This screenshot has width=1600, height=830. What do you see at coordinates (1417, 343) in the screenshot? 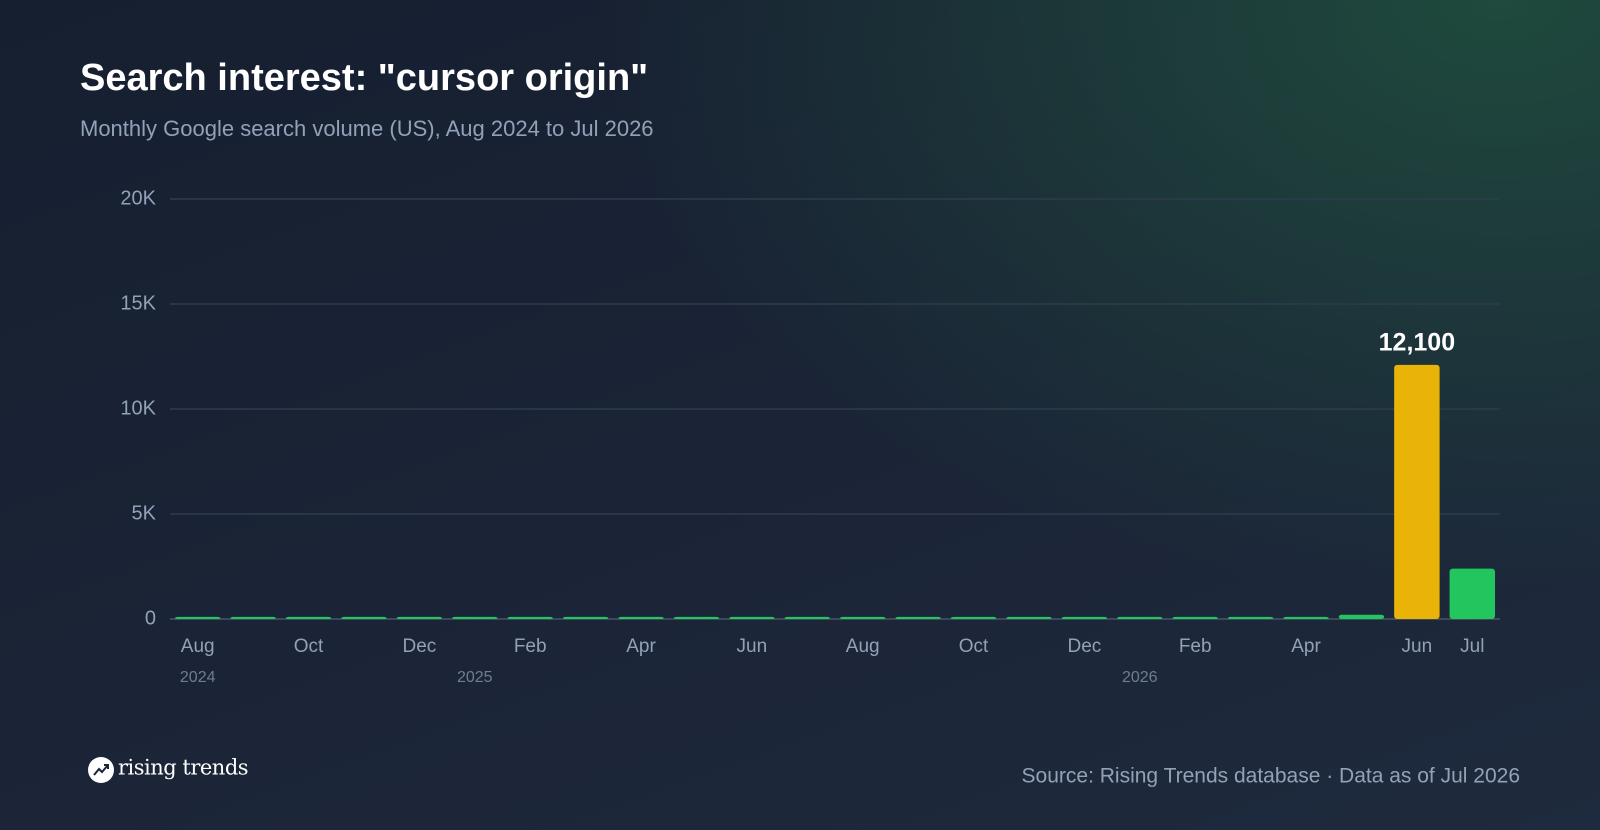
I see `value-label: 12,100` at bounding box center [1417, 343].